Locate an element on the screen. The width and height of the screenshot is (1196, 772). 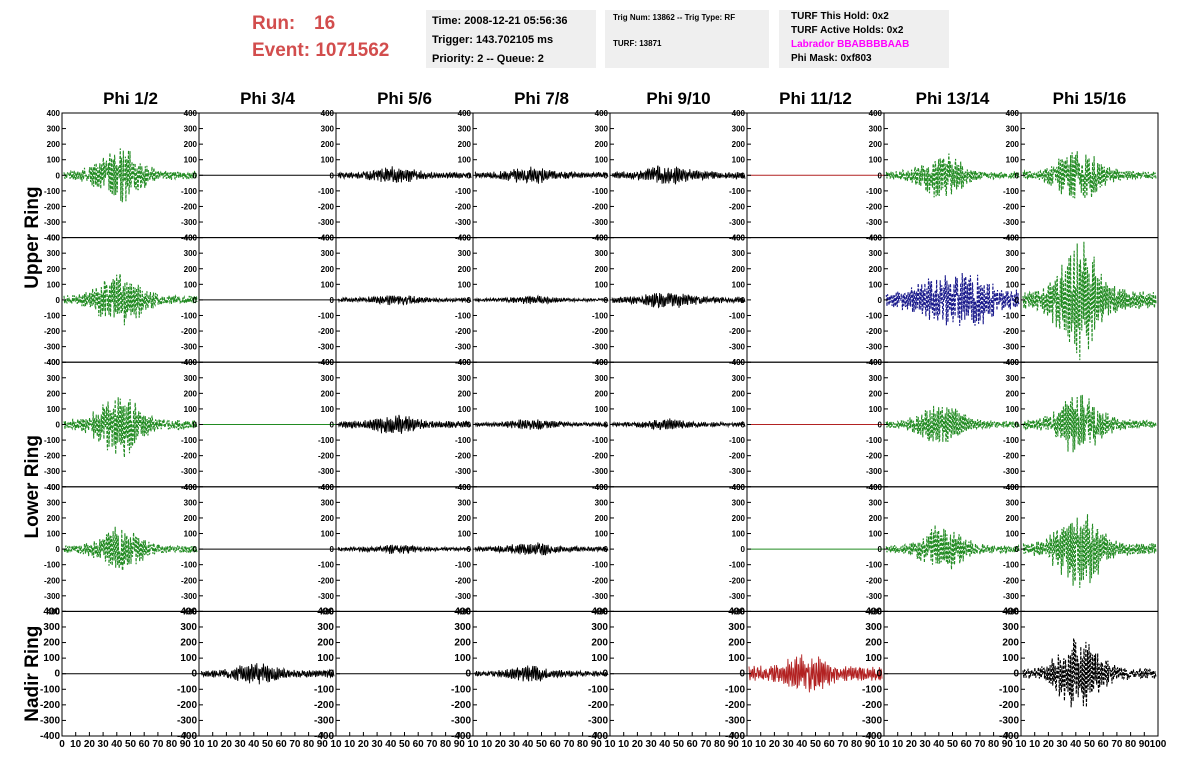
event-value: 1071562 is located at coordinates (352, 50).